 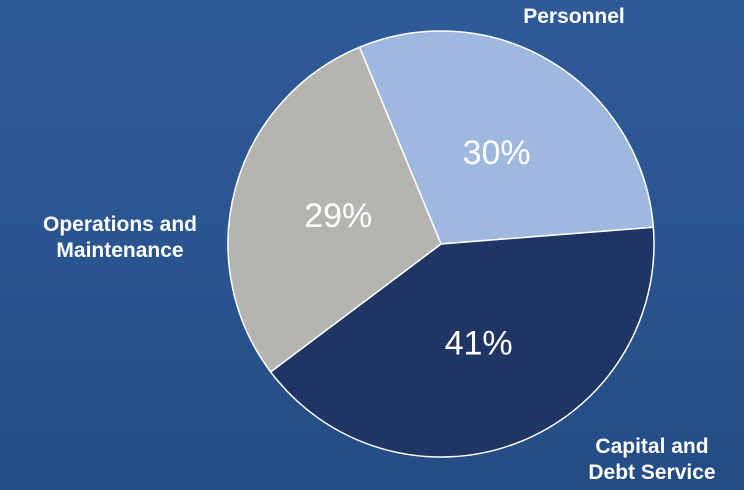 What do you see at coordinates (652, 459) in the screenshot?
I see `category-label-capital-and-debt-service: Capital and Debt Service` at bounding box center [652, 459].